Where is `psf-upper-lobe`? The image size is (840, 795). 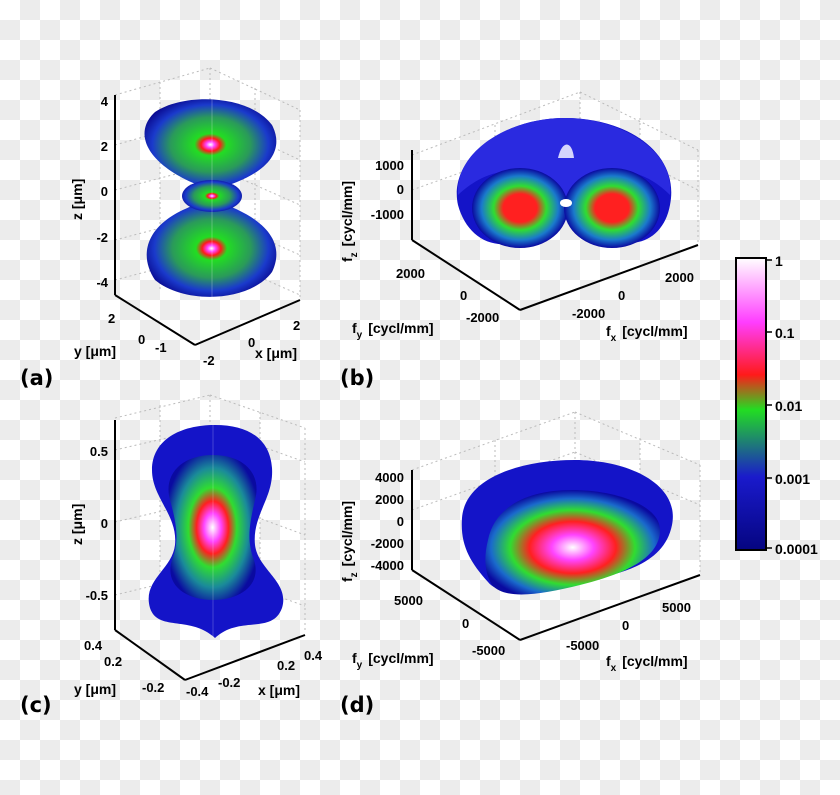
psf-upper-lobe is located at coordinates (210, 144).